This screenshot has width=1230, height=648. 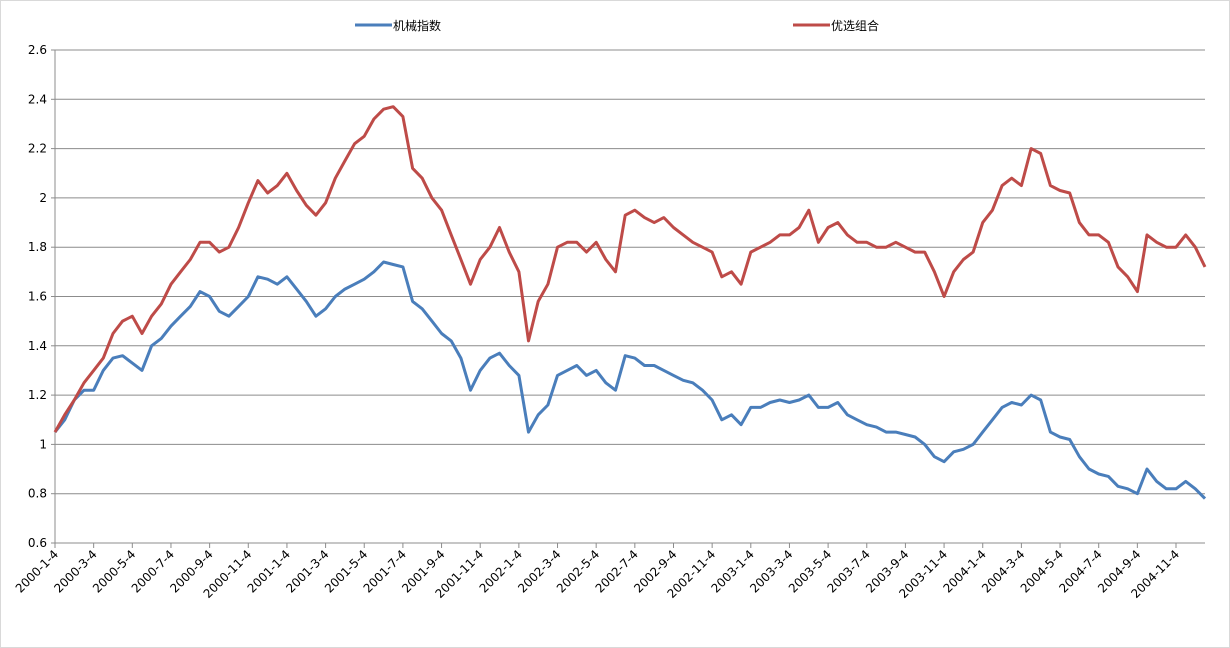 I want to click on y-tick-label: 1.2, so click(x=37, y=395).